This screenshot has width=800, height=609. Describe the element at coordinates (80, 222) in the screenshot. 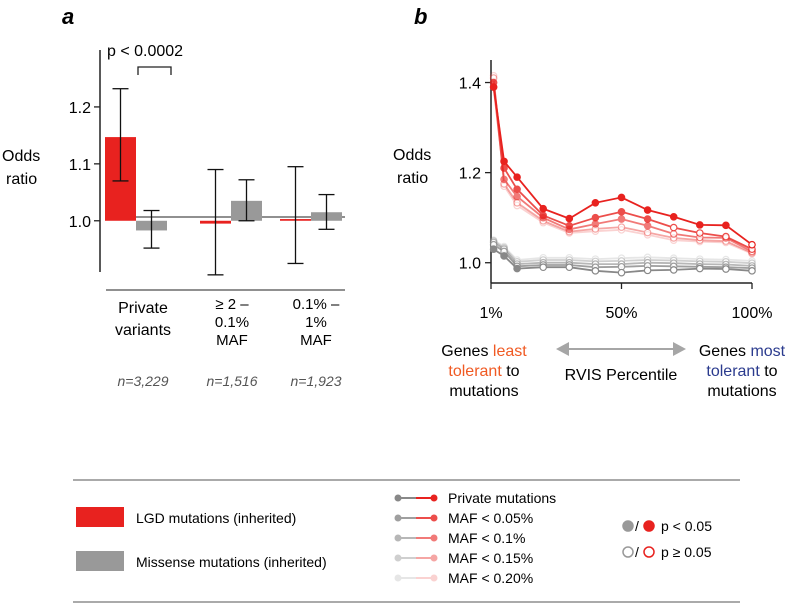

I see `panel-a-ytick-label: 1.0` at that location.